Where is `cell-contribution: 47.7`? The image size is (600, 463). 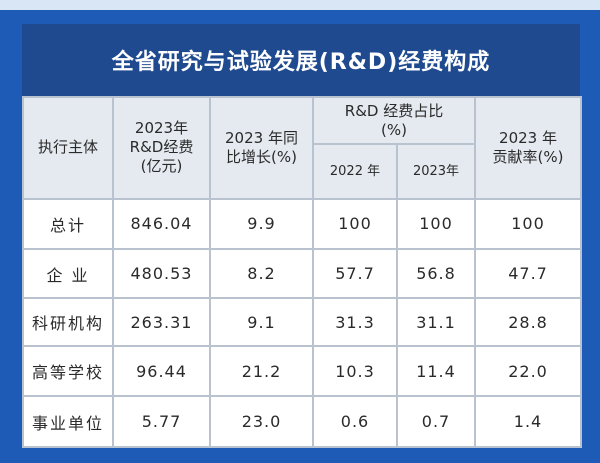
cell-contribution: 47.7 is located at coordinates (528, 273).